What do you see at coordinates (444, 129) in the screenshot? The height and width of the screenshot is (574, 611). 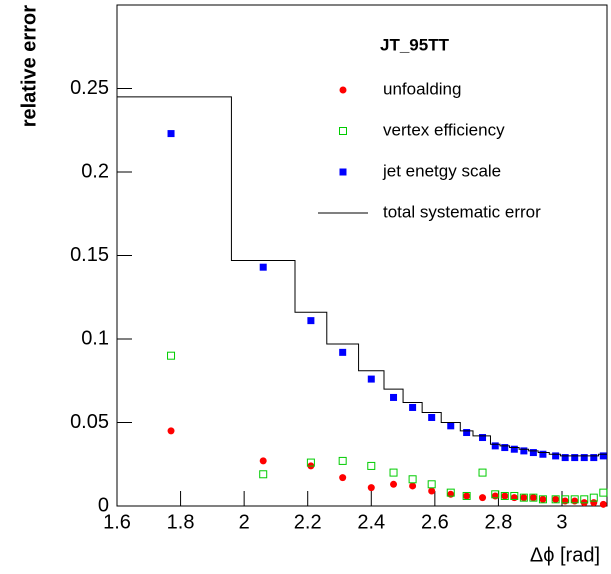 I see `legend-label: vertex efficiency` at bounding box center [444, 129].